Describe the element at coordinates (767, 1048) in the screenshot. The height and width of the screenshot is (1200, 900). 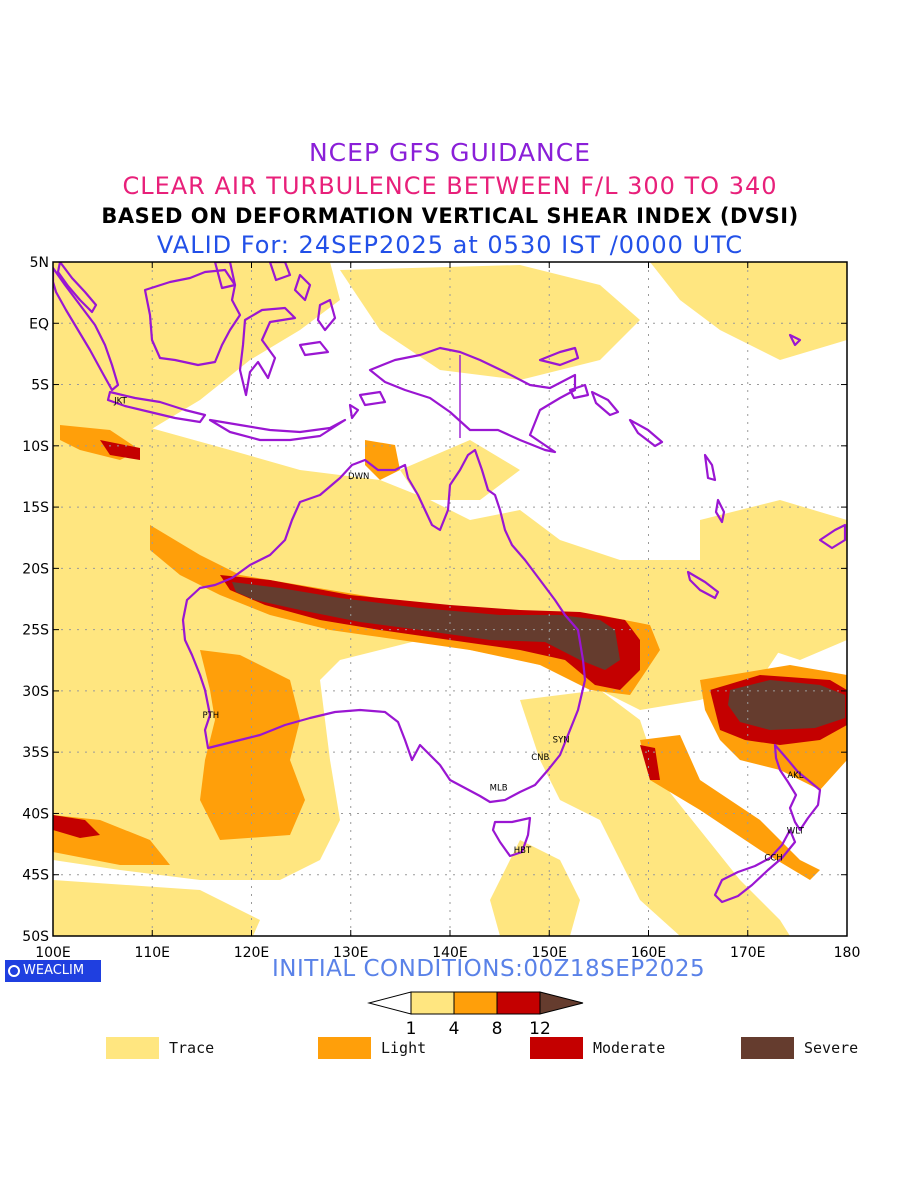
I see `legend-severe-swatch` at that location.